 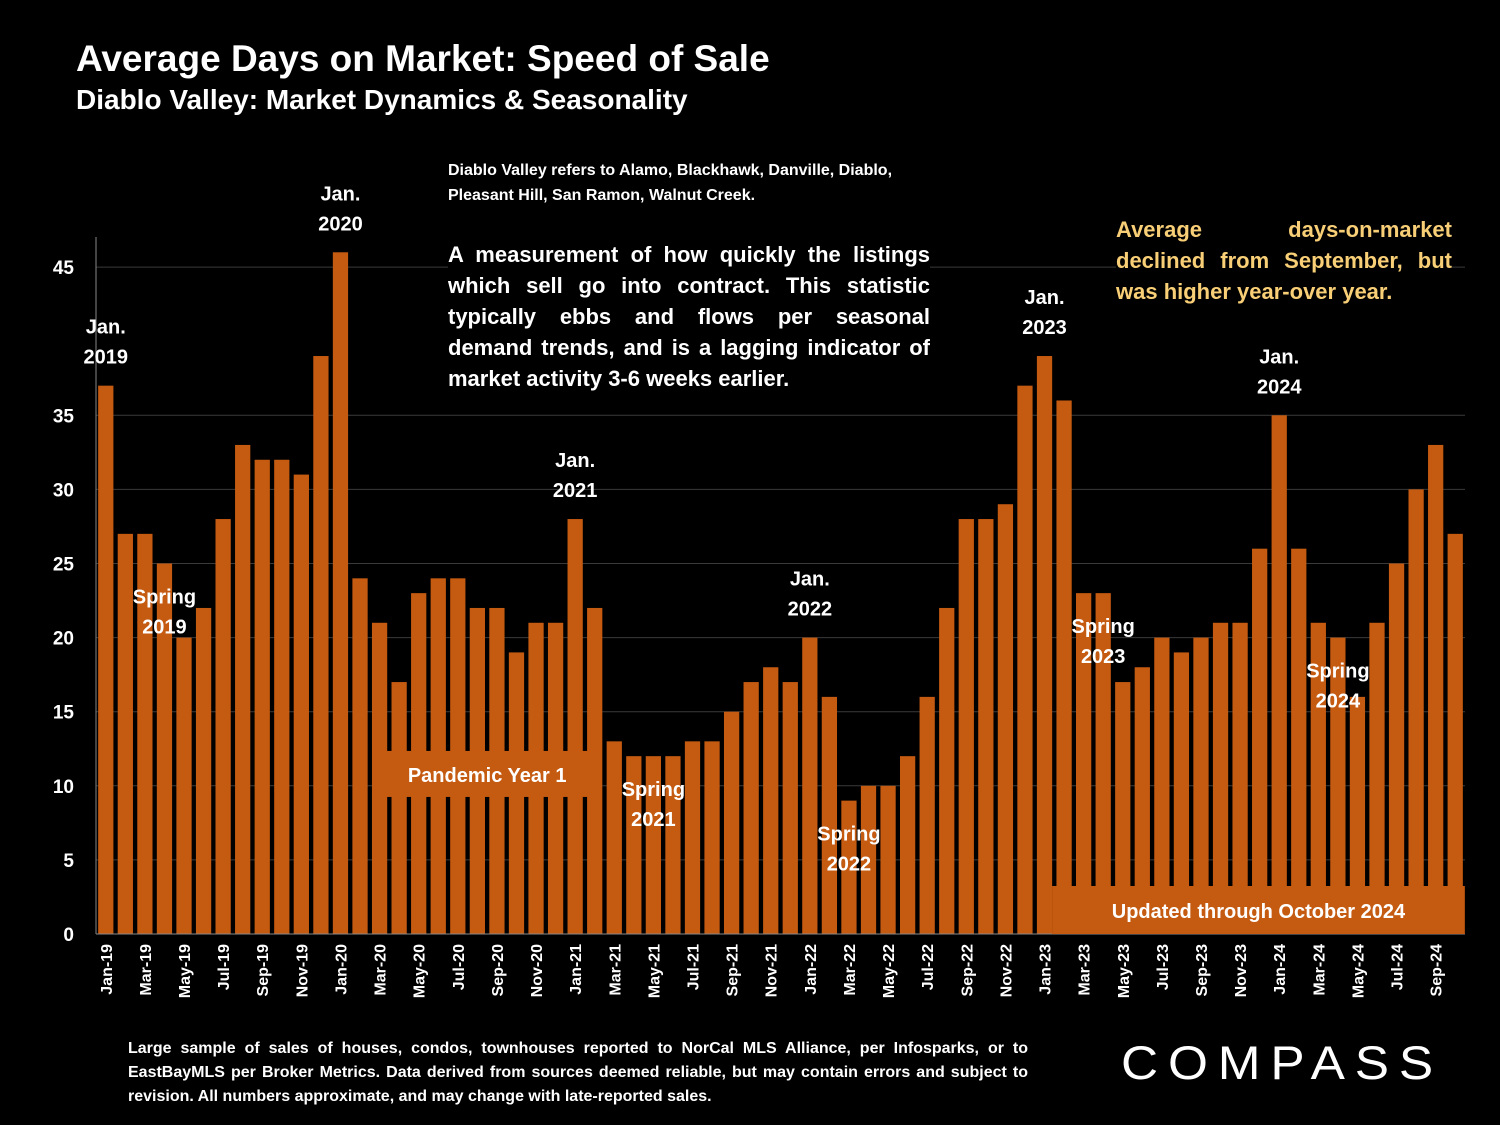 I want to click on x-tick-label: Sep-22, so click(x=967, y=970).